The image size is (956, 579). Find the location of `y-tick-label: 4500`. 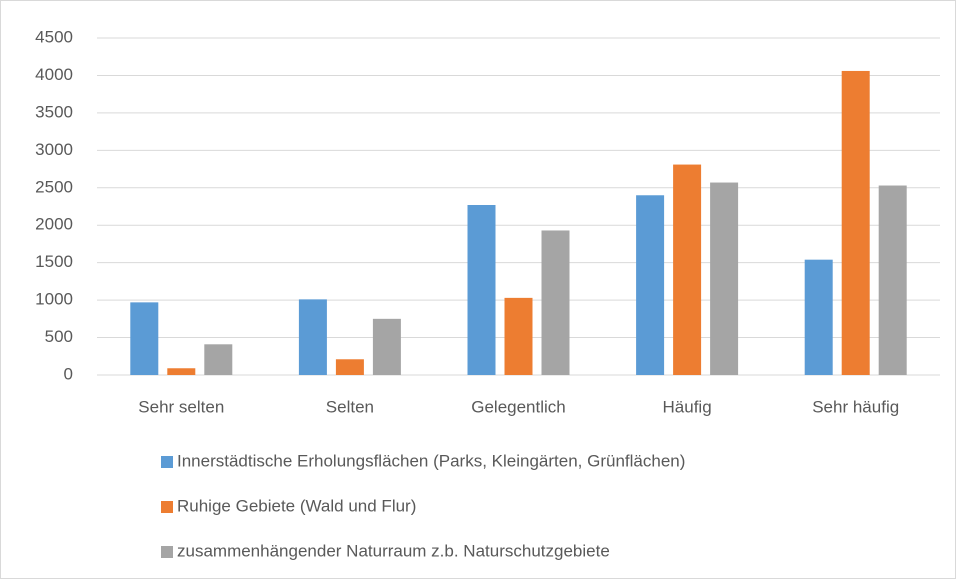

y-tick-label: 4500 is located at coordinates (54, 36).